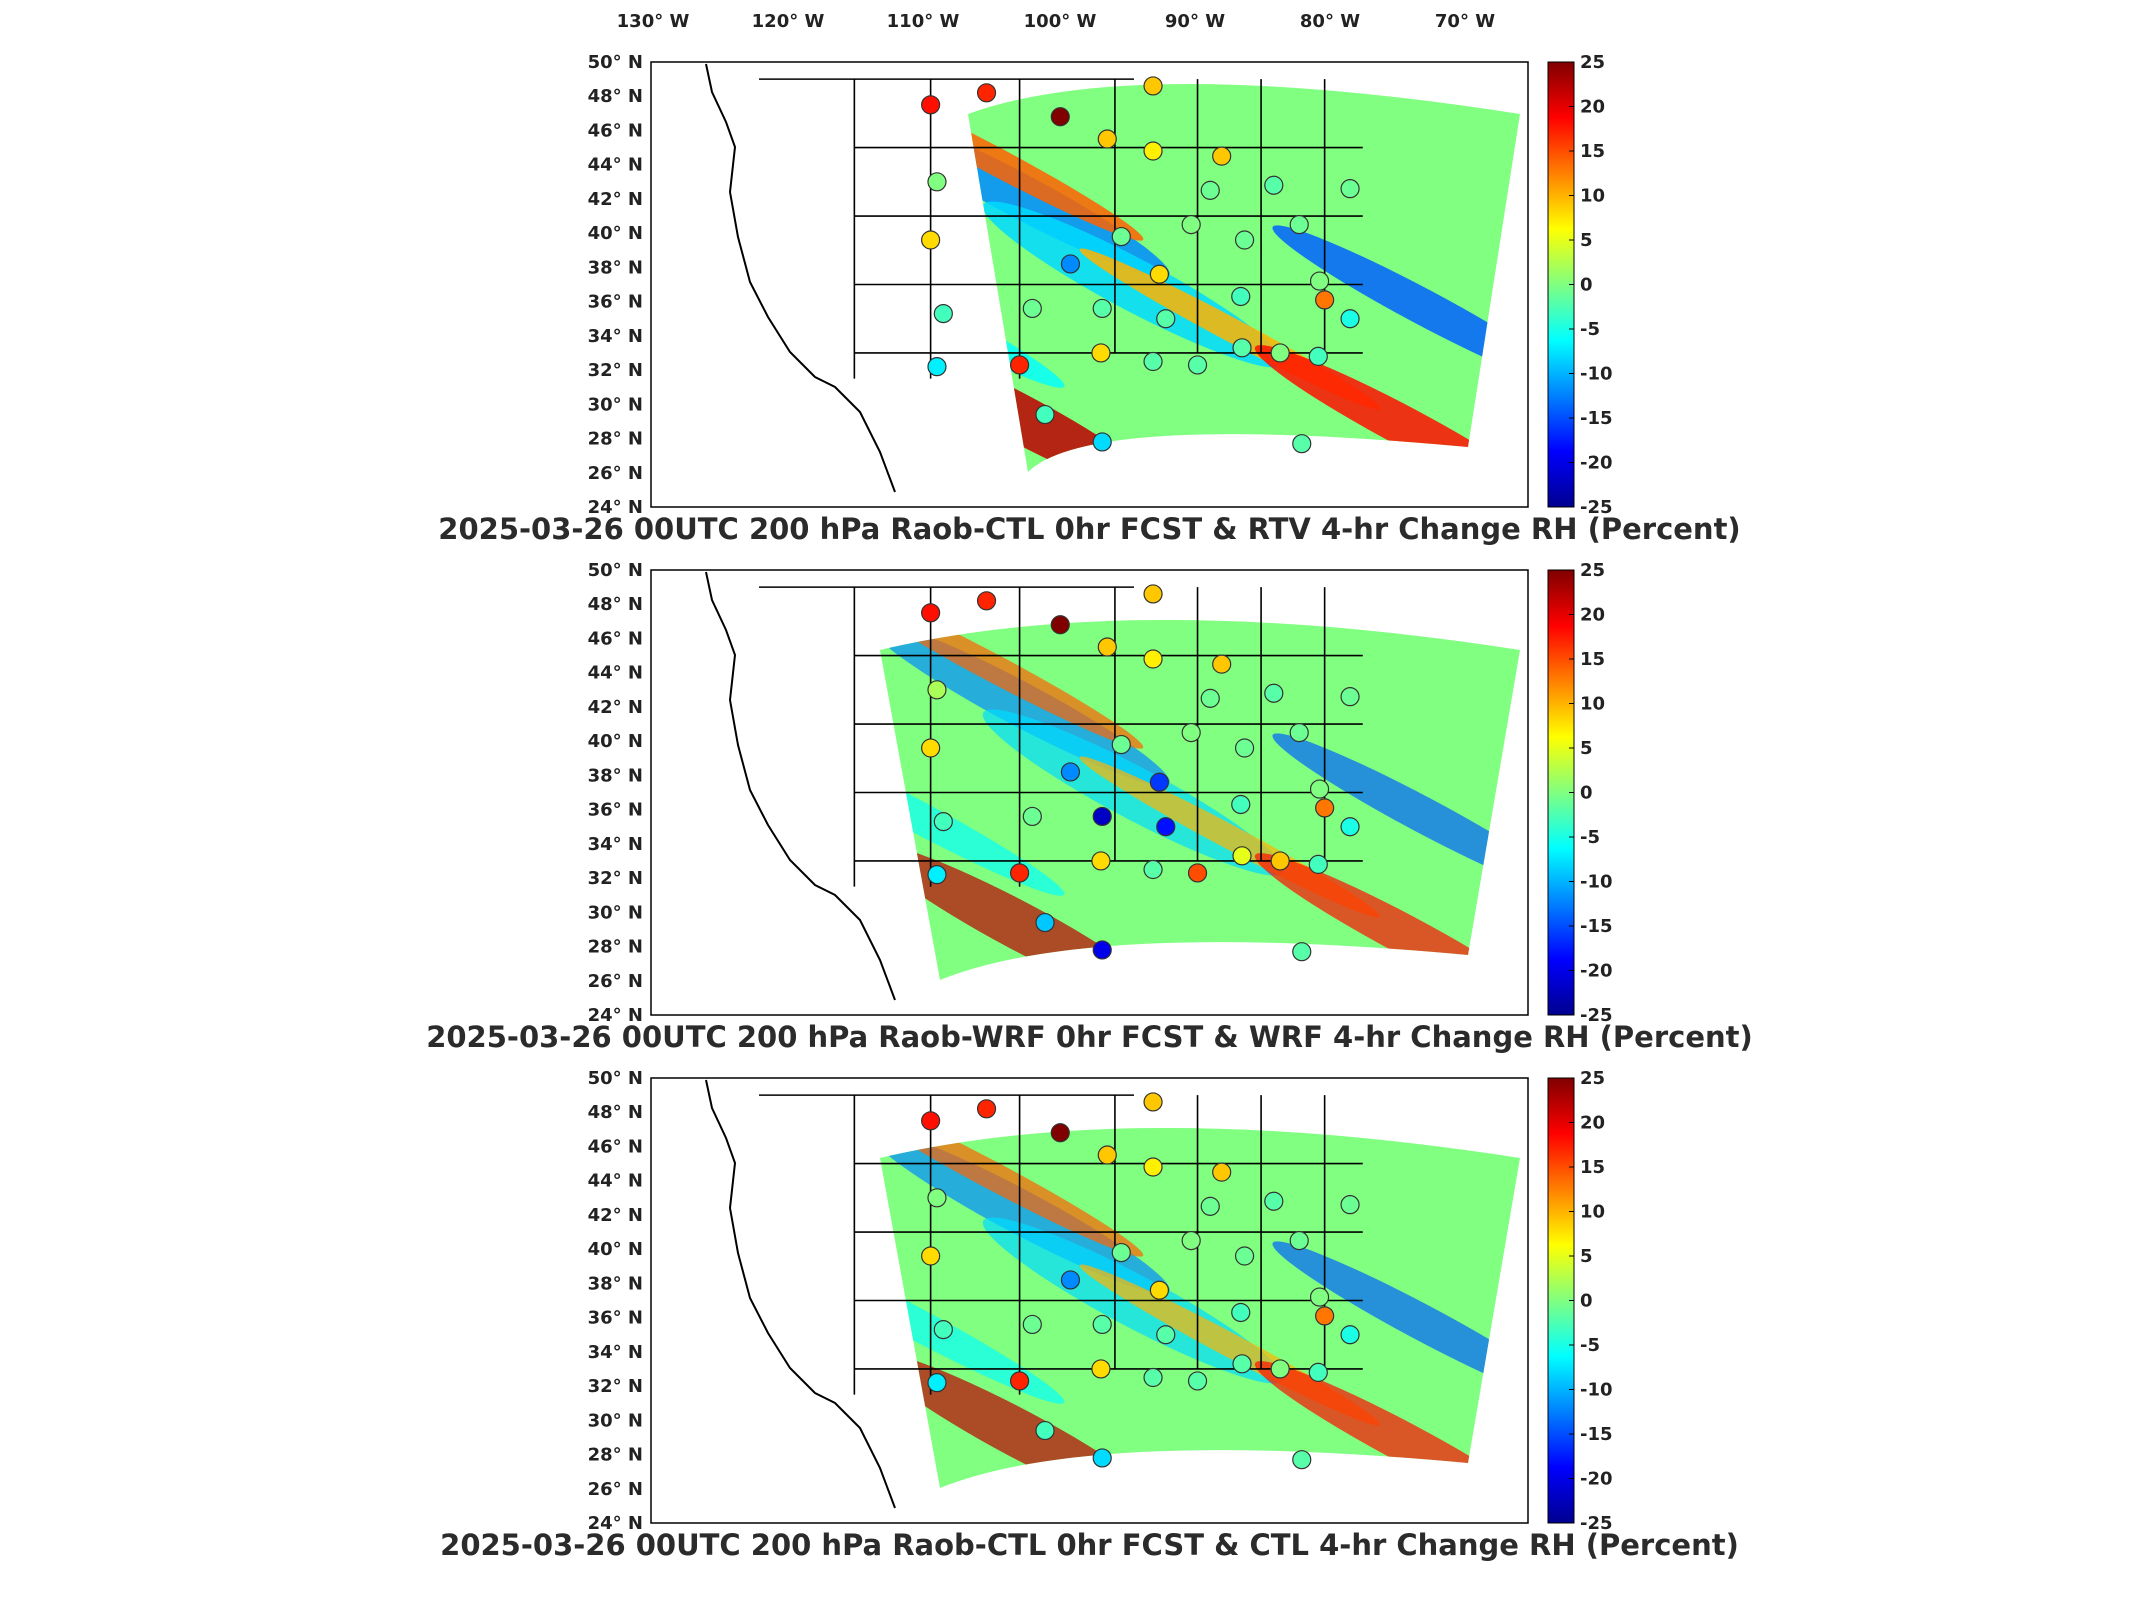 This screenshot has height=1600, width=2133. What do you see at coordinates (1592, 196) in the screenshot?
I see `colorbar-tick-label: 10` at bounding box center [1592, 196].